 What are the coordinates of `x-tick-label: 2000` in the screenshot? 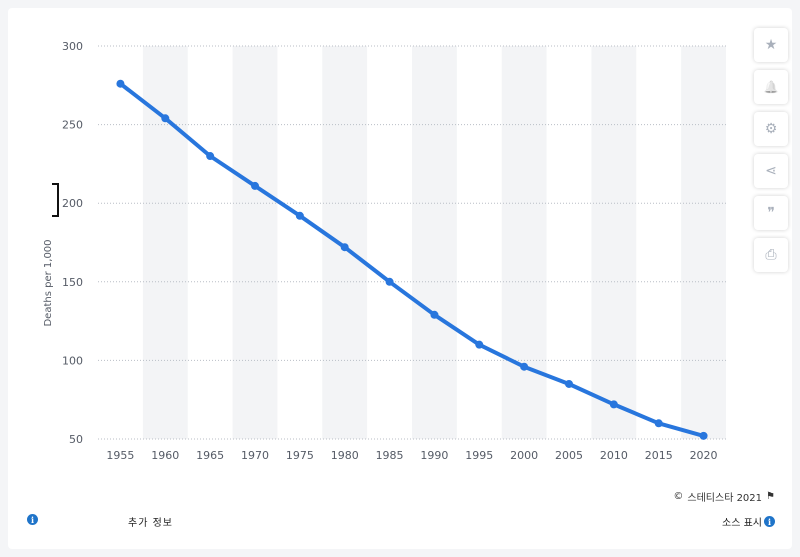 It's located at (524, 455).